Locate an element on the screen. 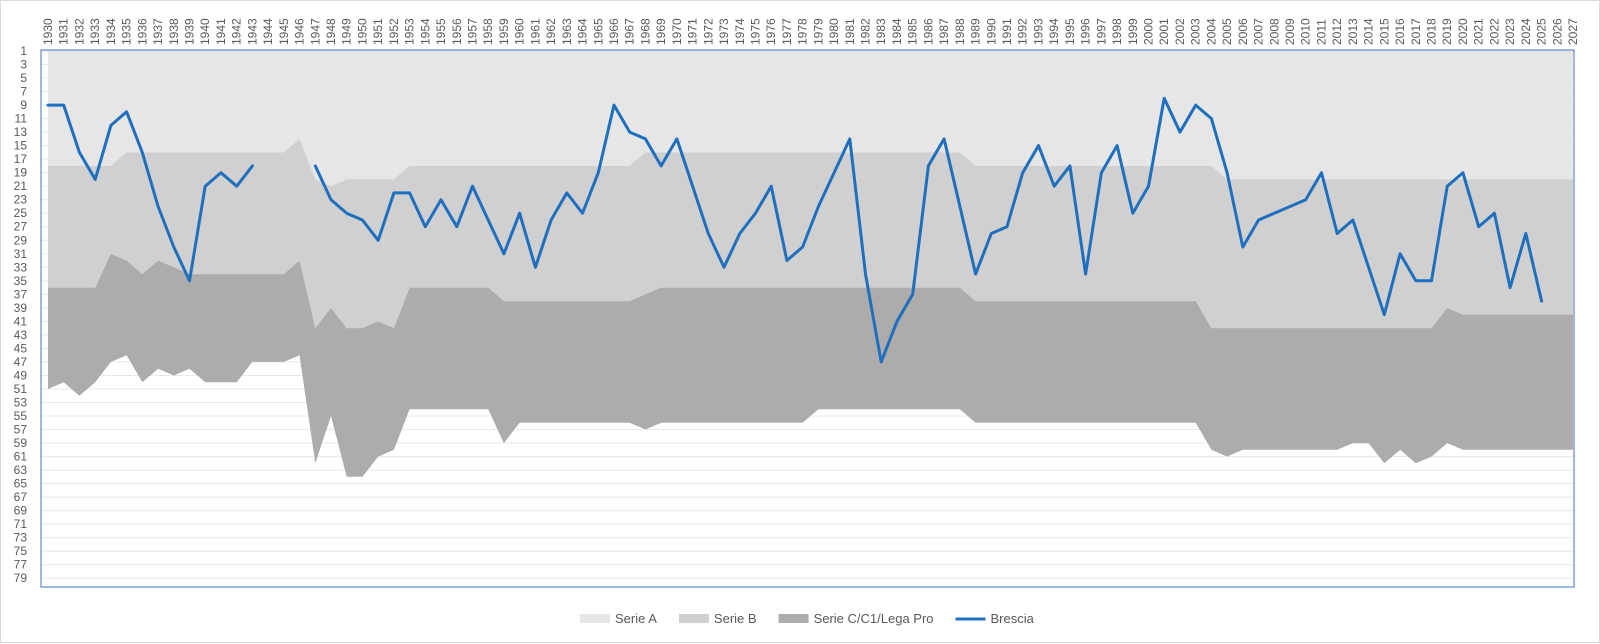 This screenshot has height=644, width=1600. x-tick-label: 1934 is located at coordinates (111, 31).